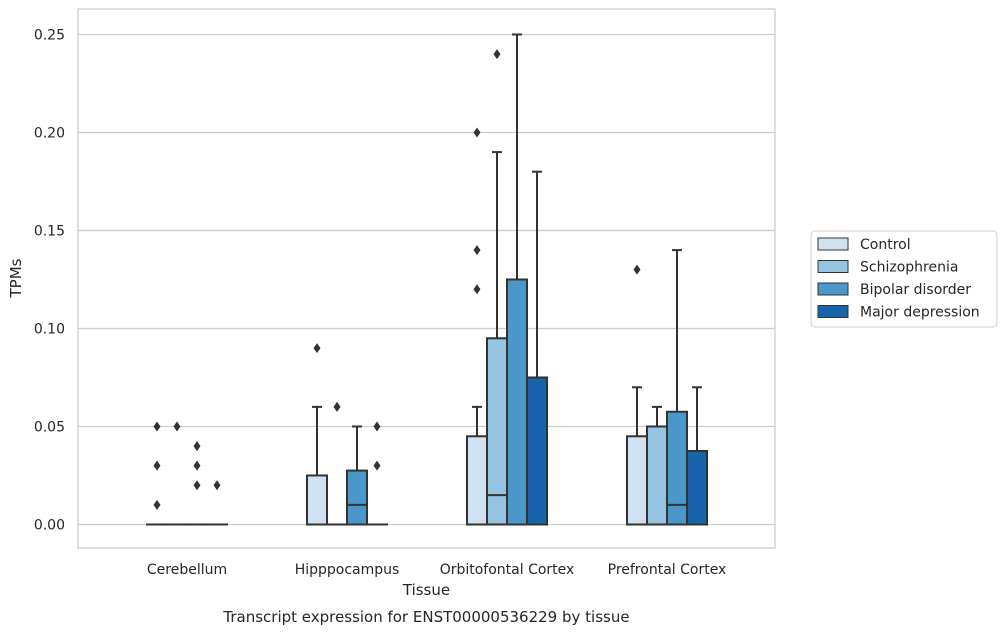 This screenshot has width=1007, height=634. Describe the element at coordinates (920, 313) in the screenshot. I see `legend-label: Major depression` at that location.